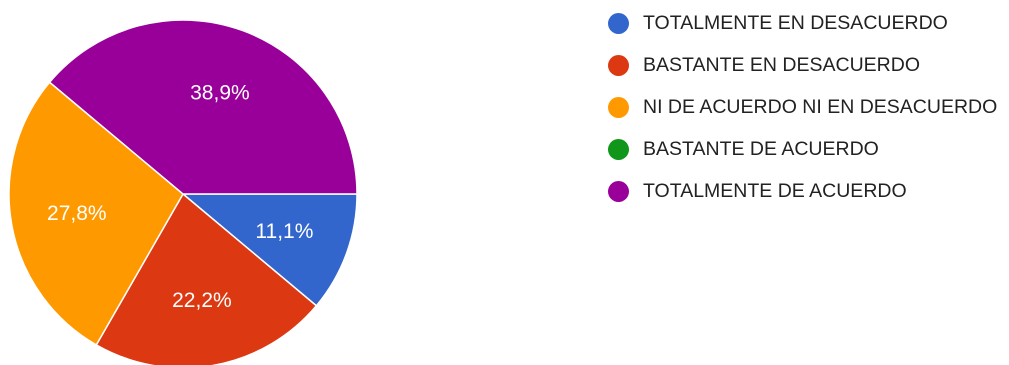 This screenshot has height=365, width=1009. Describe the element at coordinates (775, 191) in the screenshot. I see `legend-label-5: TOTALMENTE DE ACUERDO` at that location.